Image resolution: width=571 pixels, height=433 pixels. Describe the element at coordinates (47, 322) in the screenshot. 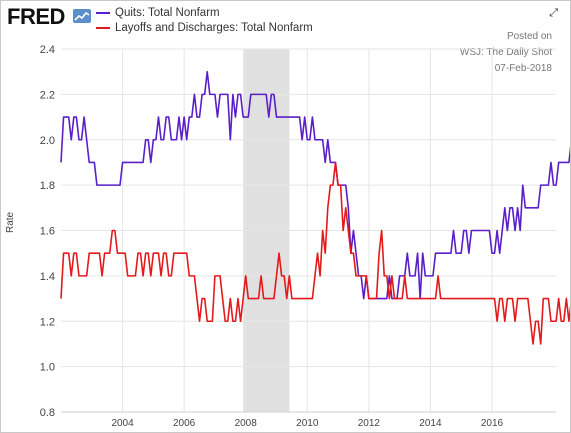

I see `y-tick-label: 1.2` at that location.